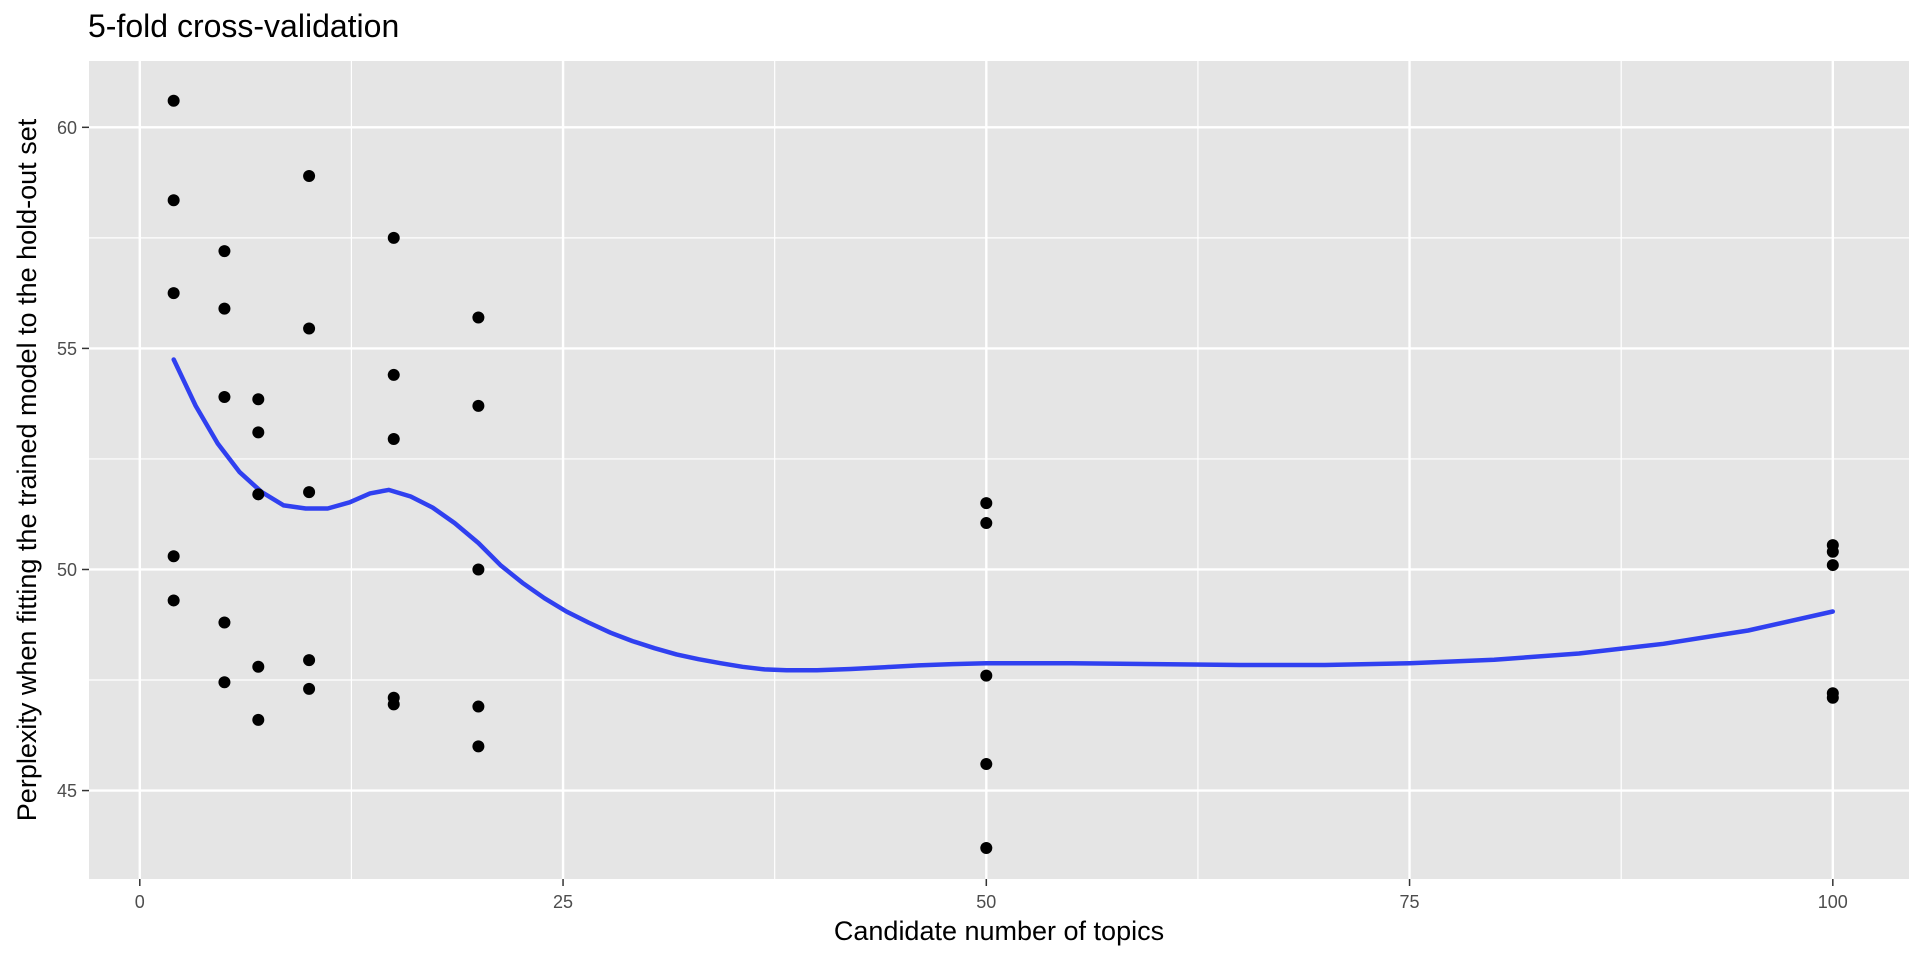 This screenshot has height=960, width=1920. I want to click on x-tick-label: 25, so click(563, 902).